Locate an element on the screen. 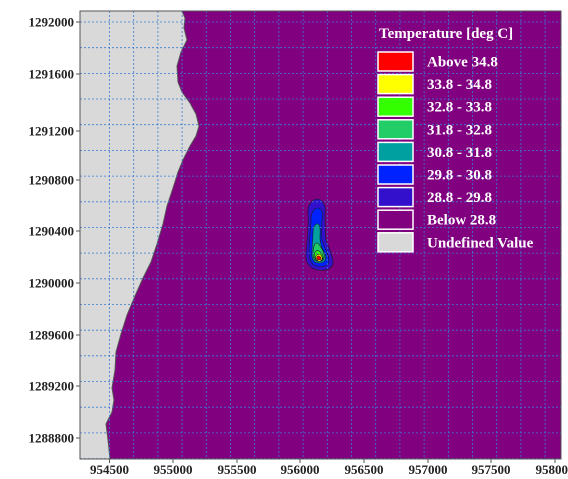 The height and width of the screenshot is (479, 568). x-tick-label: 956000 is located at coordinates (300, 469).